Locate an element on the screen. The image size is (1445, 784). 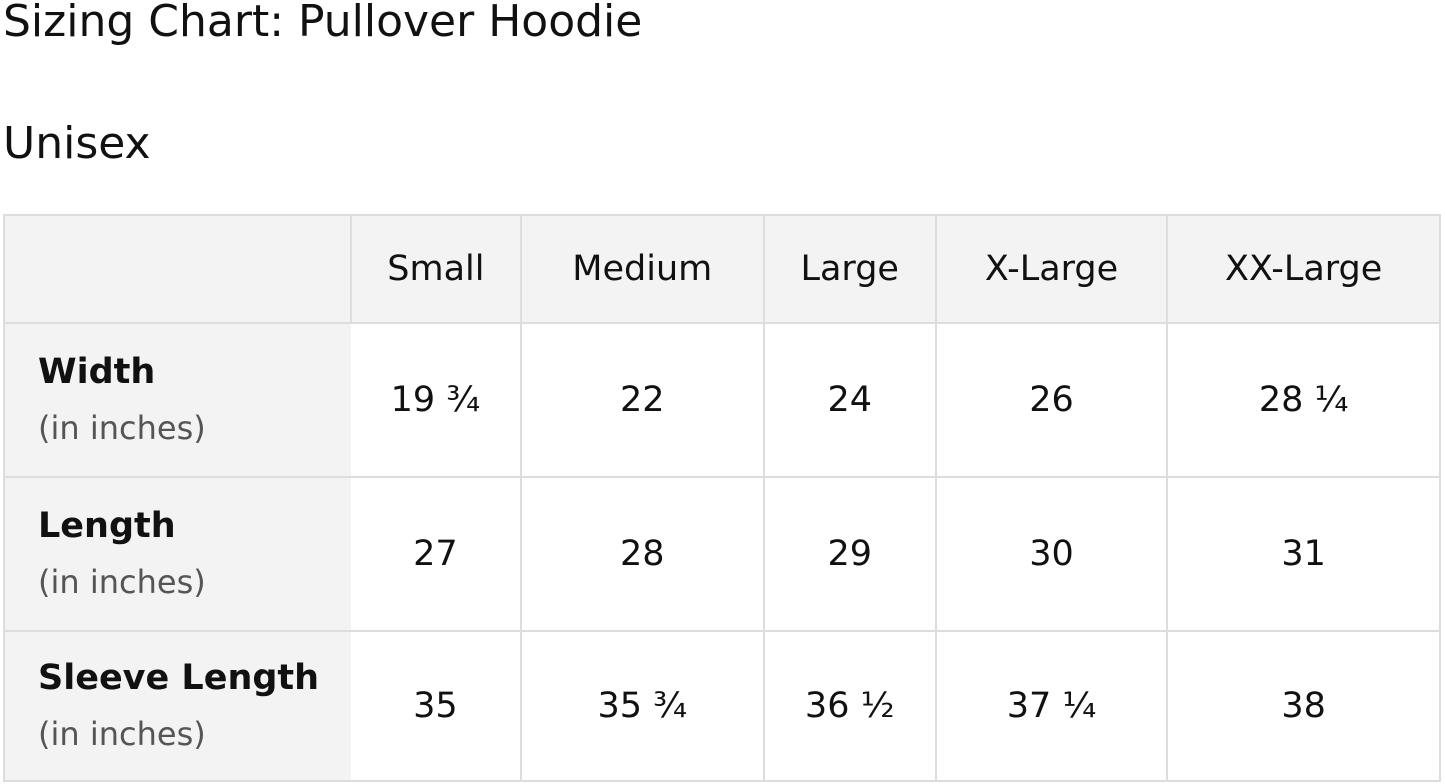
table-header-row: Small Medium Large X-Large XX-Large is located at coordinates (722, 269).